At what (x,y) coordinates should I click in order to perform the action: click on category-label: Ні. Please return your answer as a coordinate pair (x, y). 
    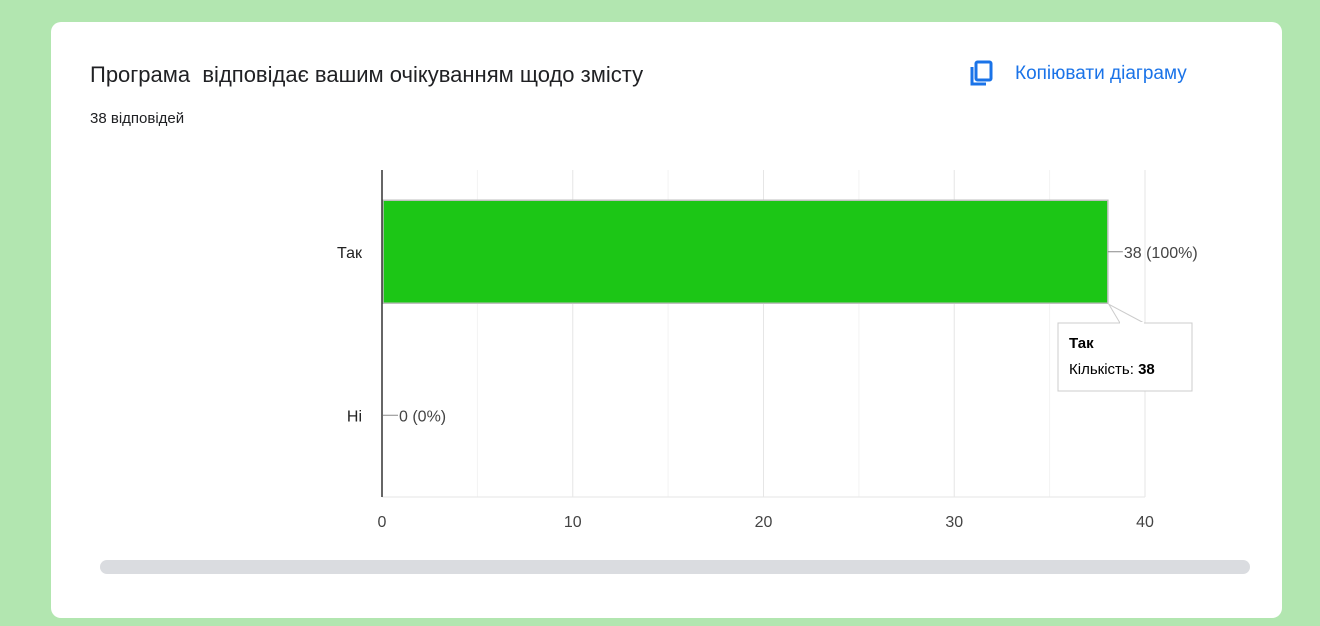
    Looking at the image, I should click on (354, 416).